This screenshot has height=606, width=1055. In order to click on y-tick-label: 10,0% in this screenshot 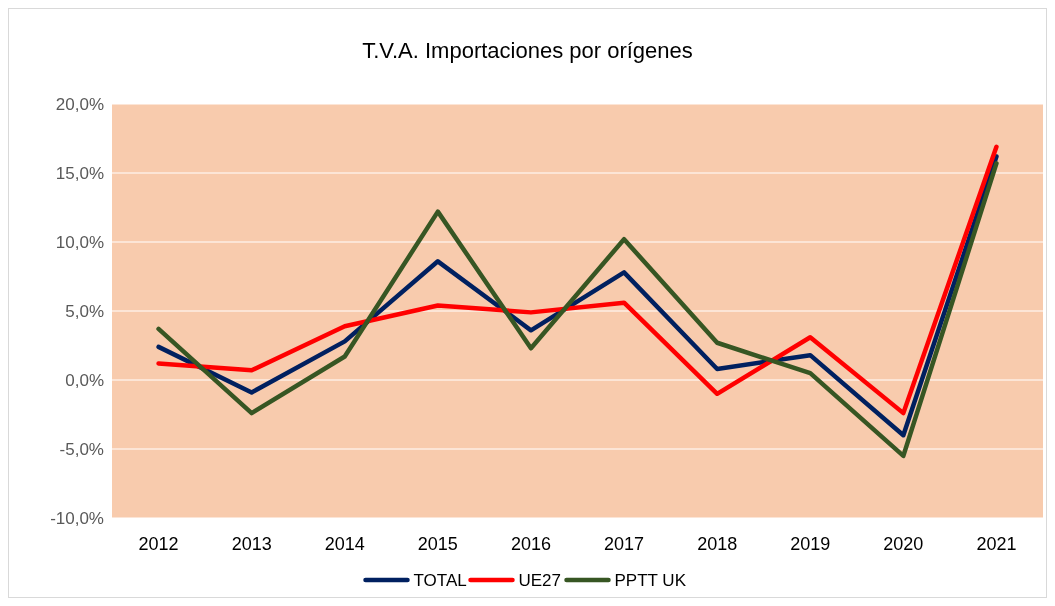, I will do `click(79, 242)`.